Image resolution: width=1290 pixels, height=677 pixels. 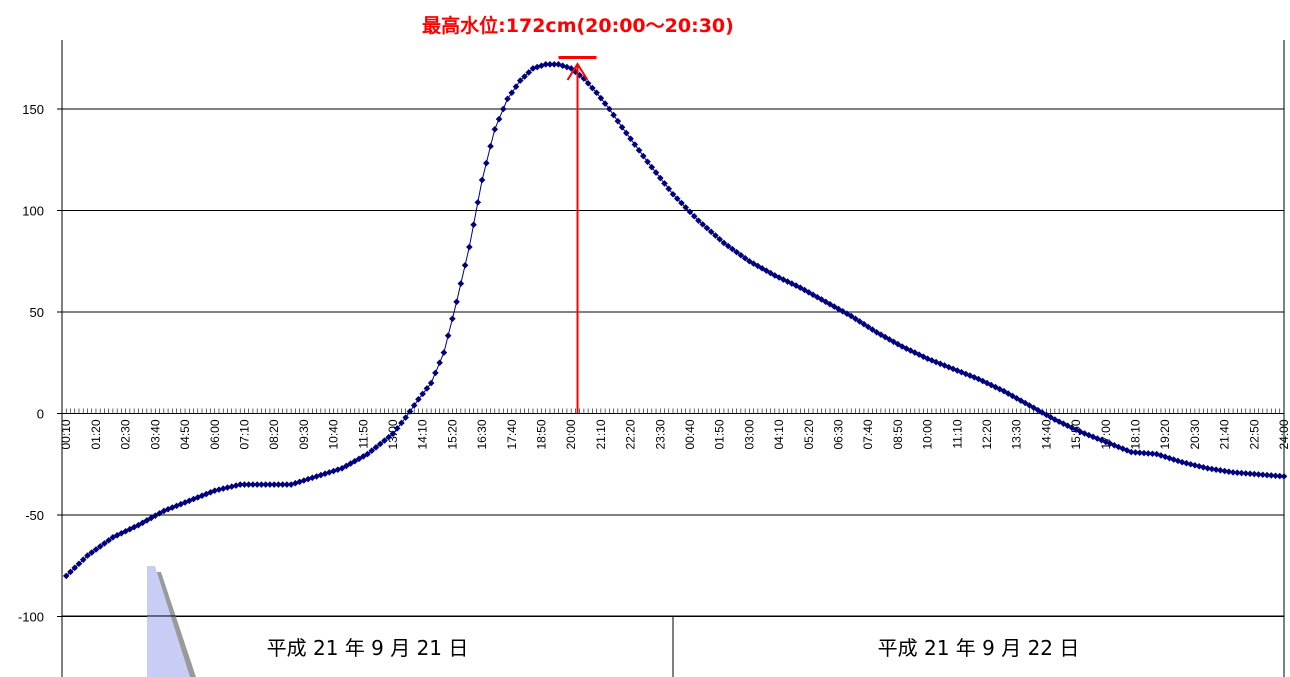 What do you see at coordinates (928, 434) in the screenshot?
I see `x-tick-label: 10:00` at bounding box center [928, 434].